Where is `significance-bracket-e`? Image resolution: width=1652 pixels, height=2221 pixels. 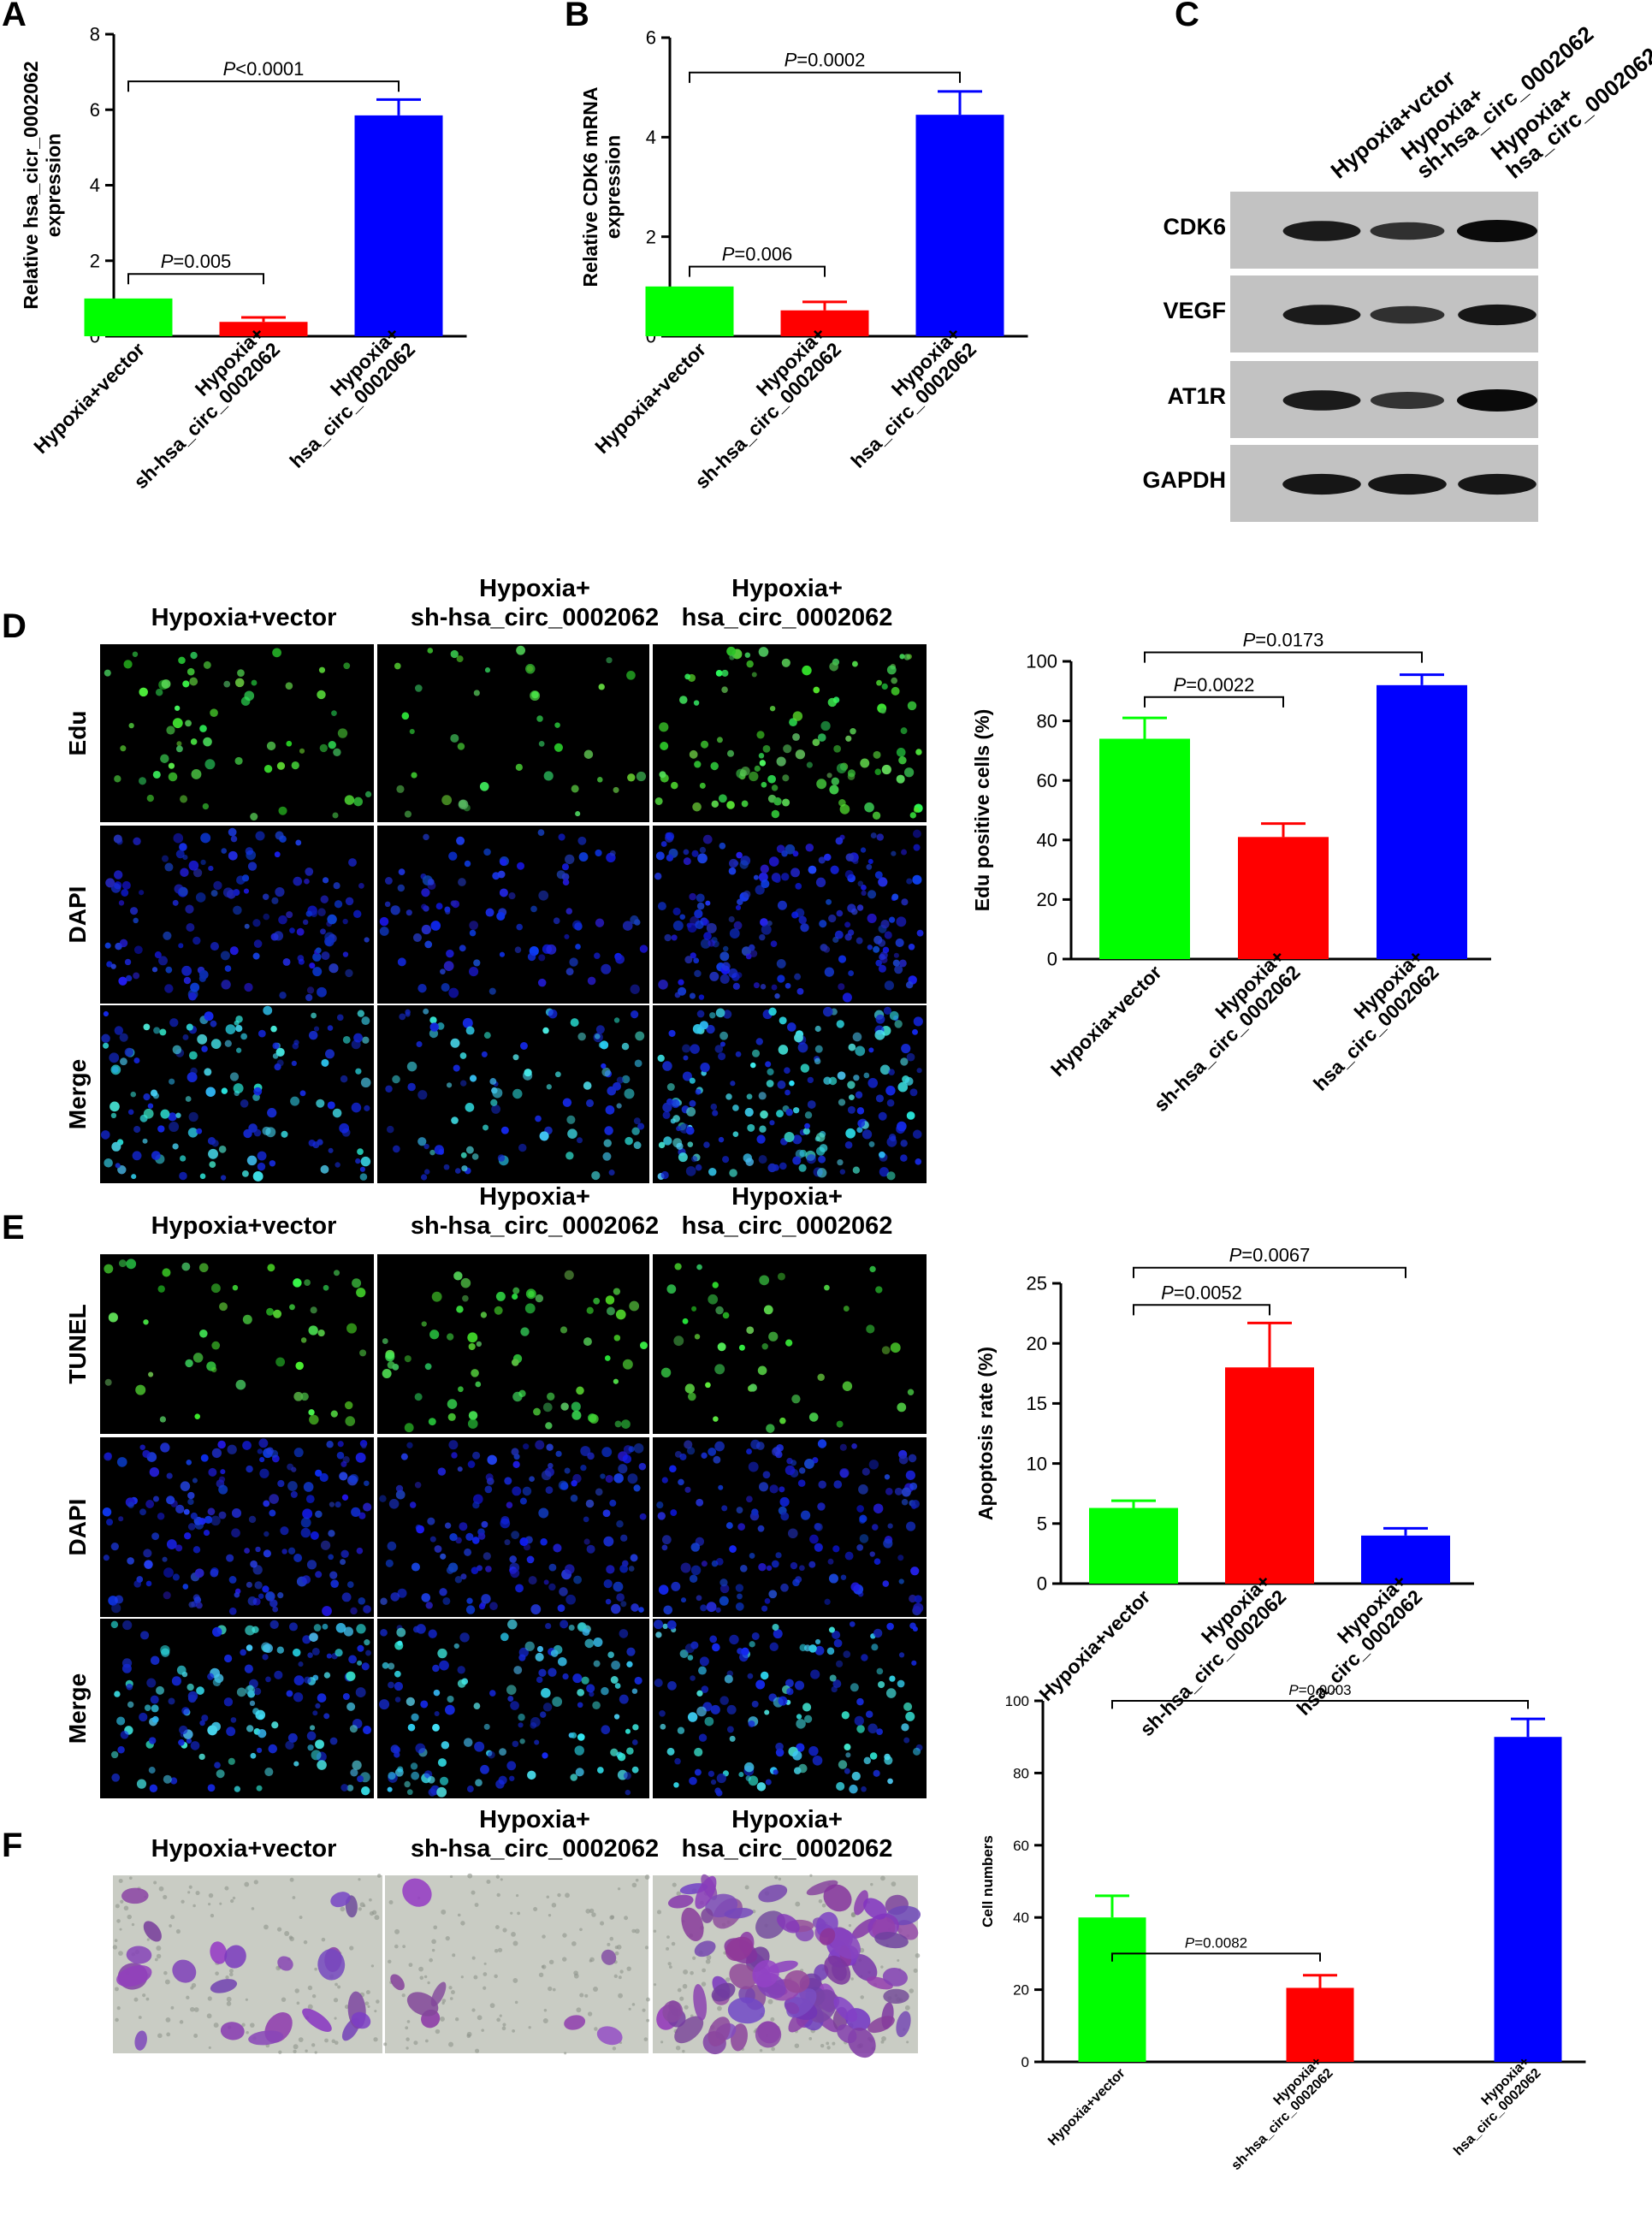 significance-bracket-e is located at coordinates (1201, 1310).